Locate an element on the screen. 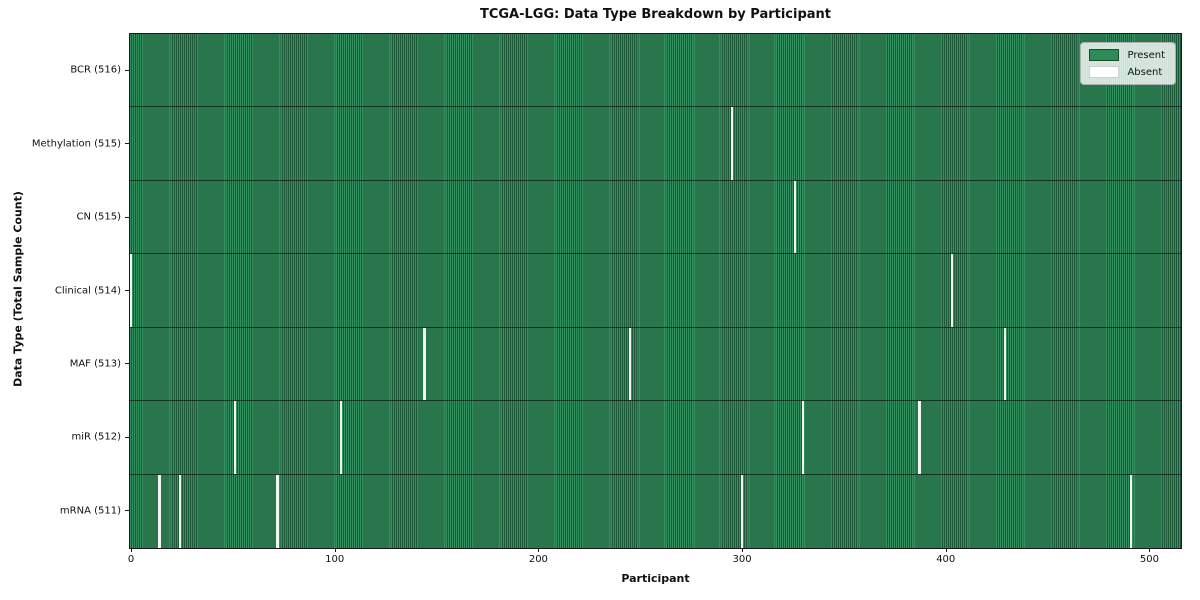  y-tick-label: miR (512) is located at coordinates (96, 437).